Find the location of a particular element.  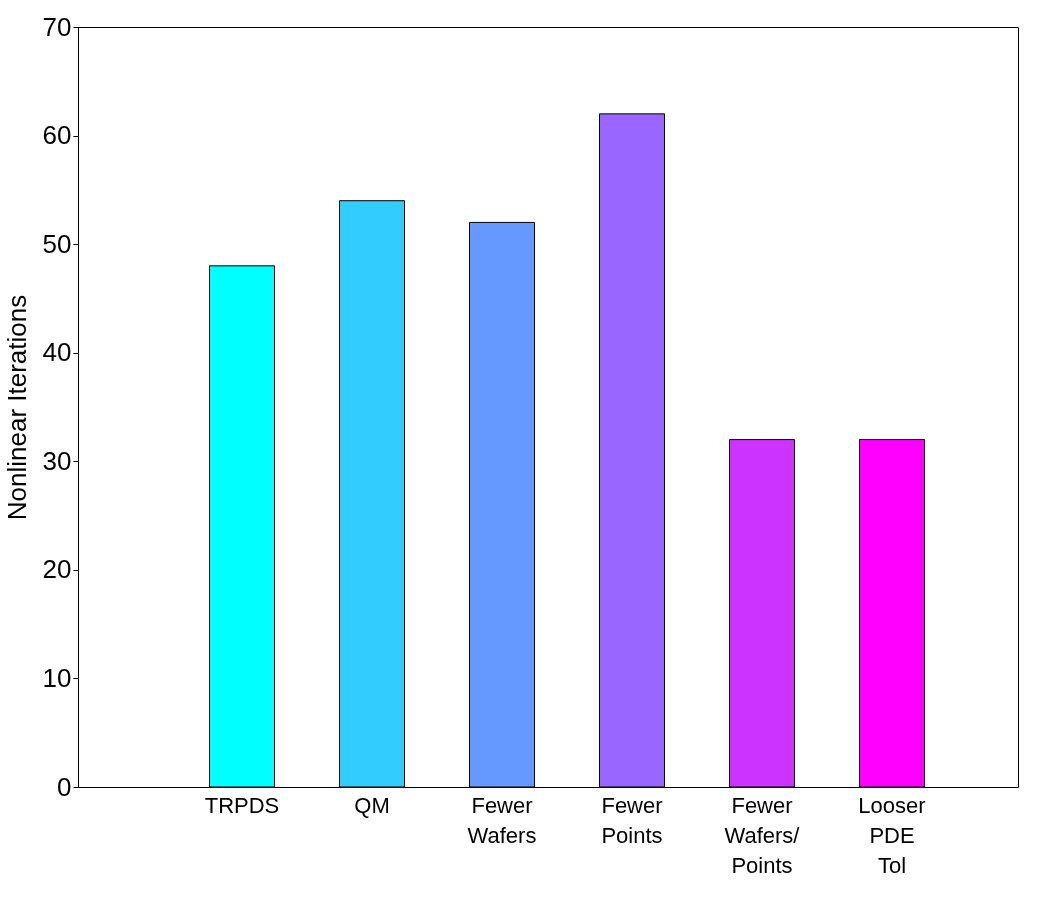

x-tick-label: Looser PDE Tol is located at coordinates (892, 835).